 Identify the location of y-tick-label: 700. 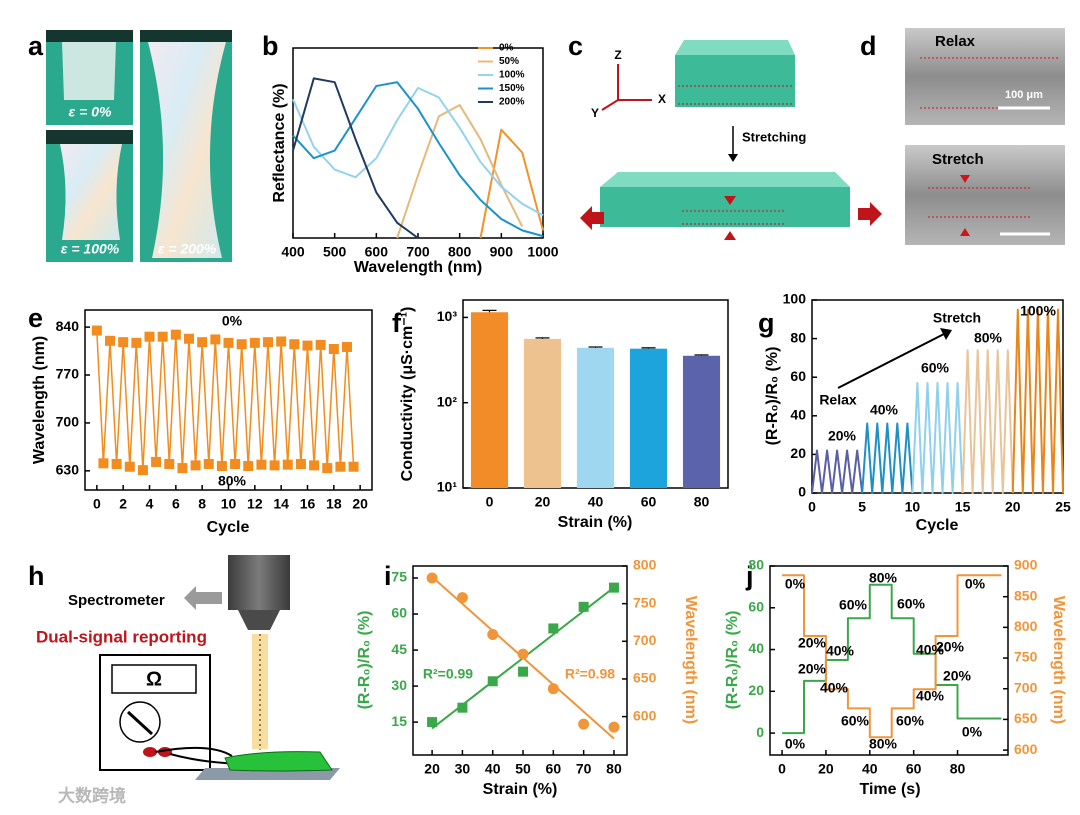
(68, 422).